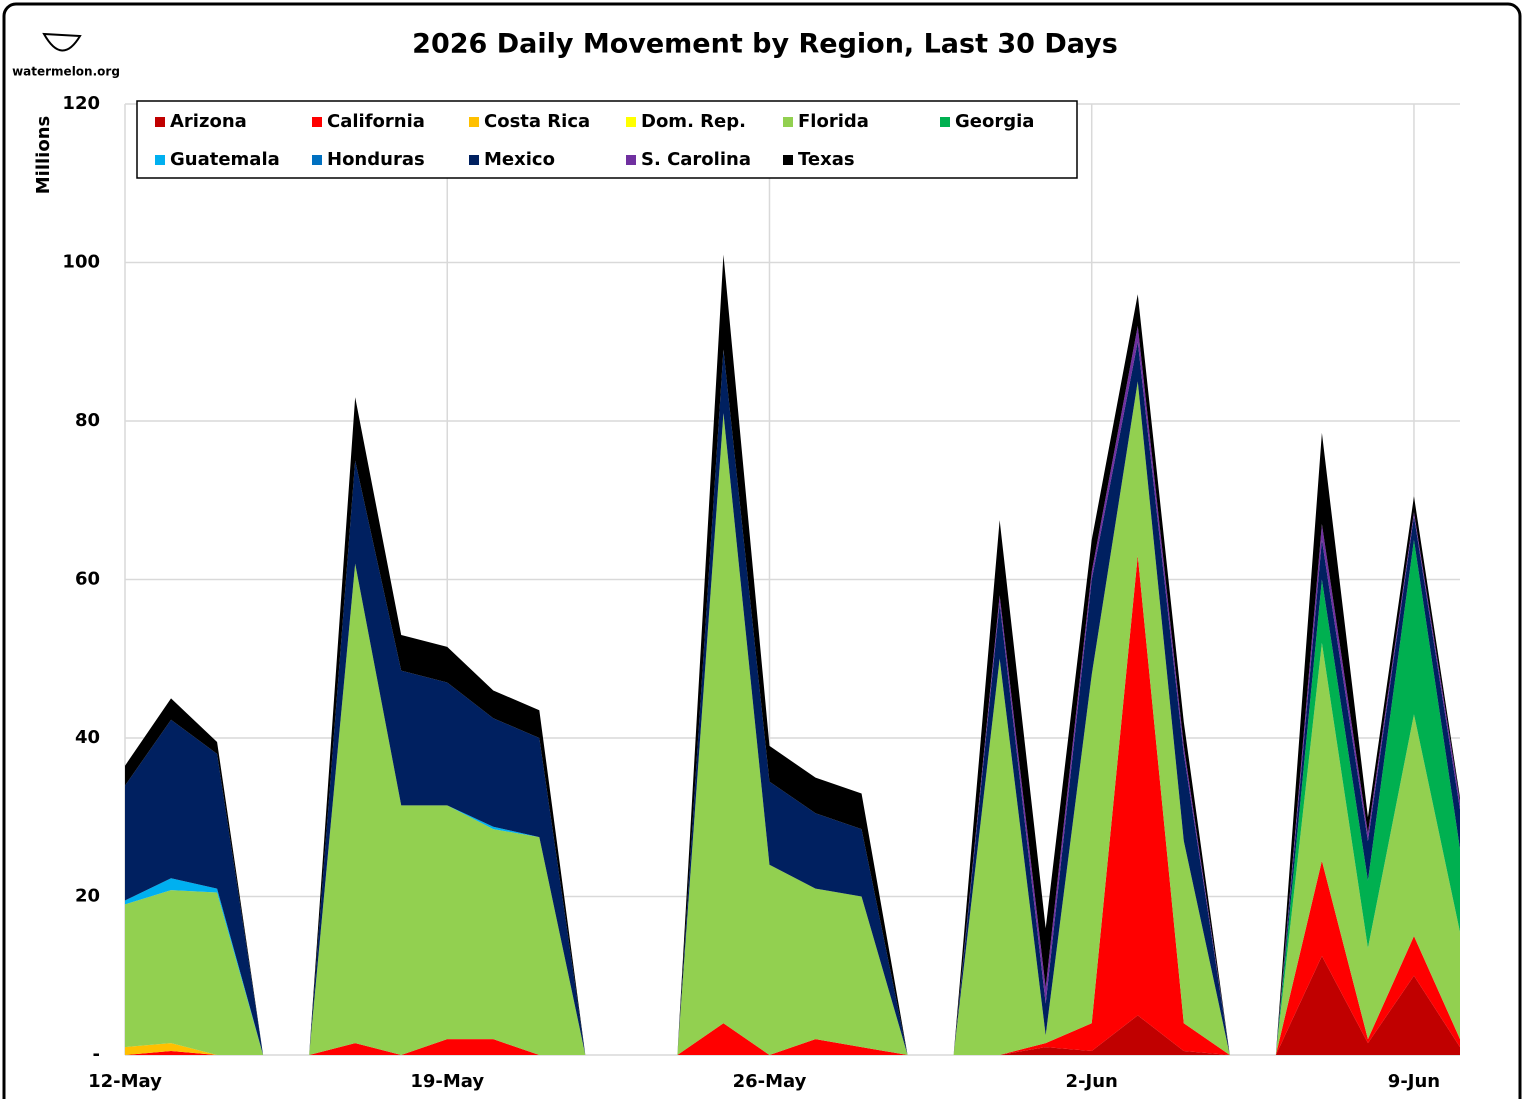 Image resolution: width=1530 pixels, height=1099 pixels. I want to click on logo: watermelon.org, so click(66, 55).